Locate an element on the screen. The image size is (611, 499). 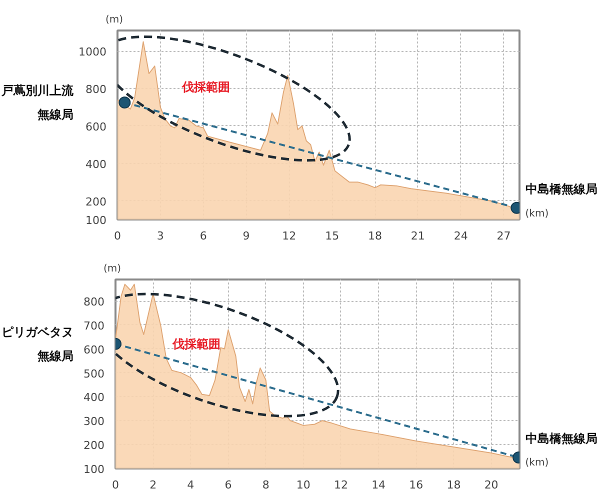
y-tick-label: 300 is located at coordinates (94, 421).